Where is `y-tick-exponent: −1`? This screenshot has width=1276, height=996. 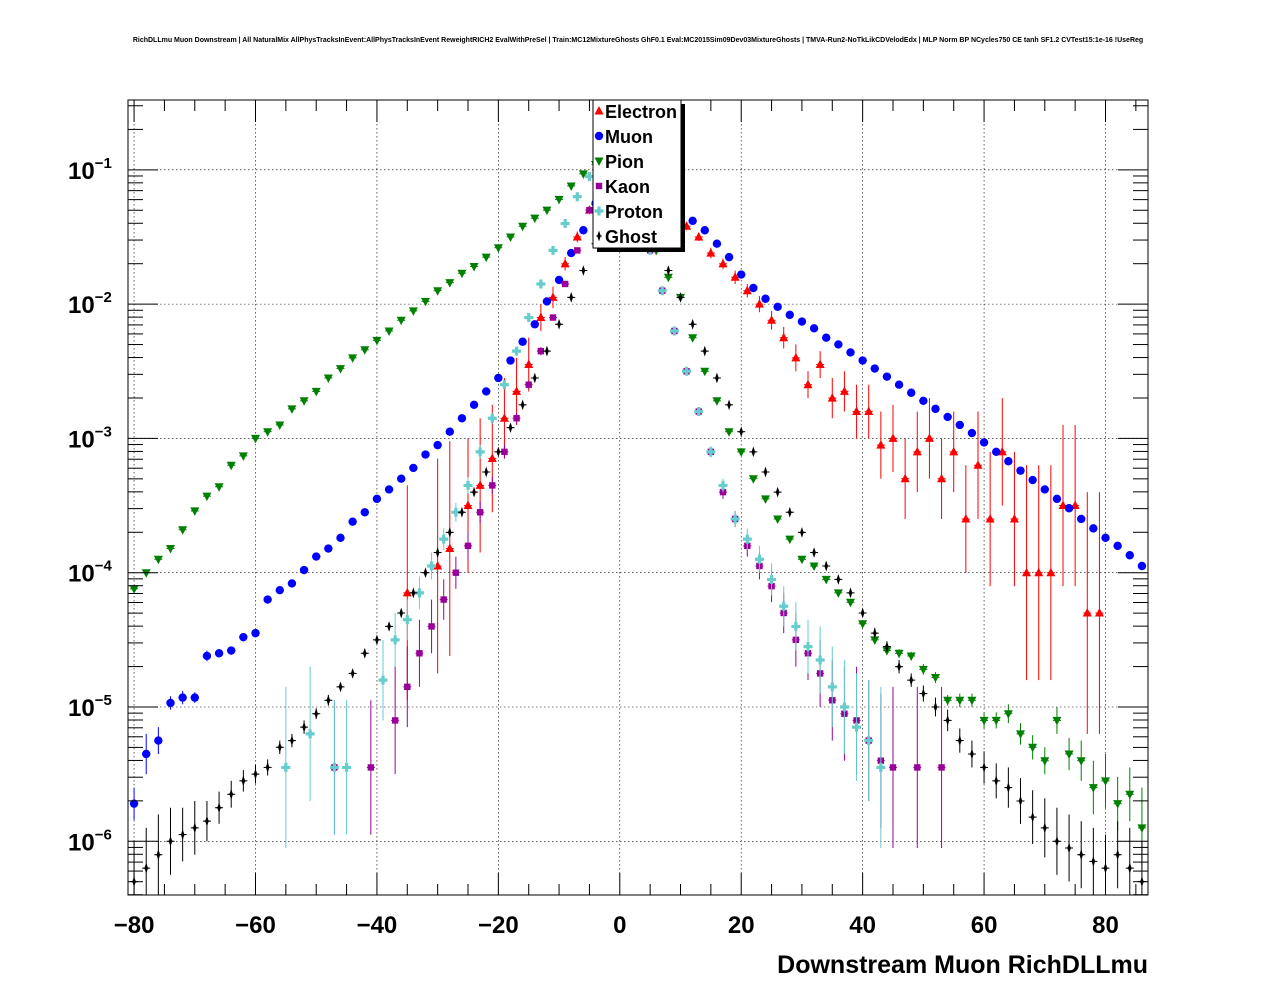 y-tick-exponent: −1 is located at coordinates (103, 163).